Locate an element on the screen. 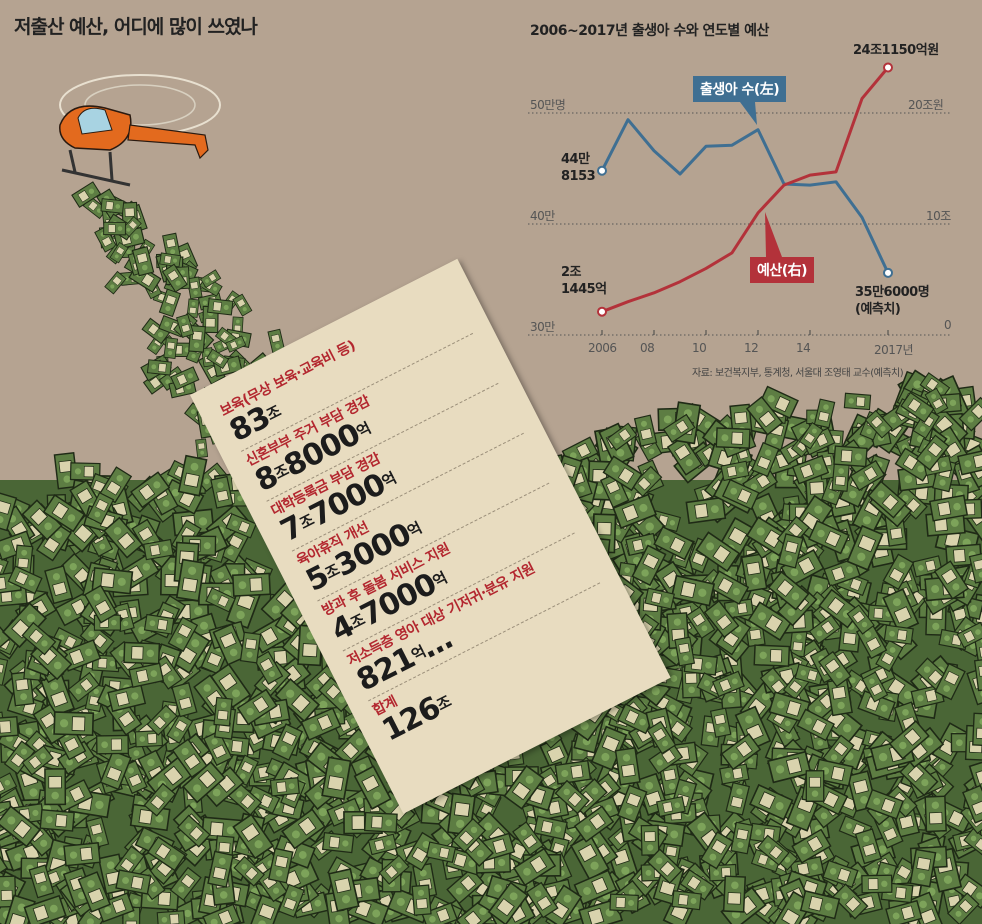 This screenshot has height=924, width=982. budget-legend-tag: 예산(右) is located at coordinates (782, 270).